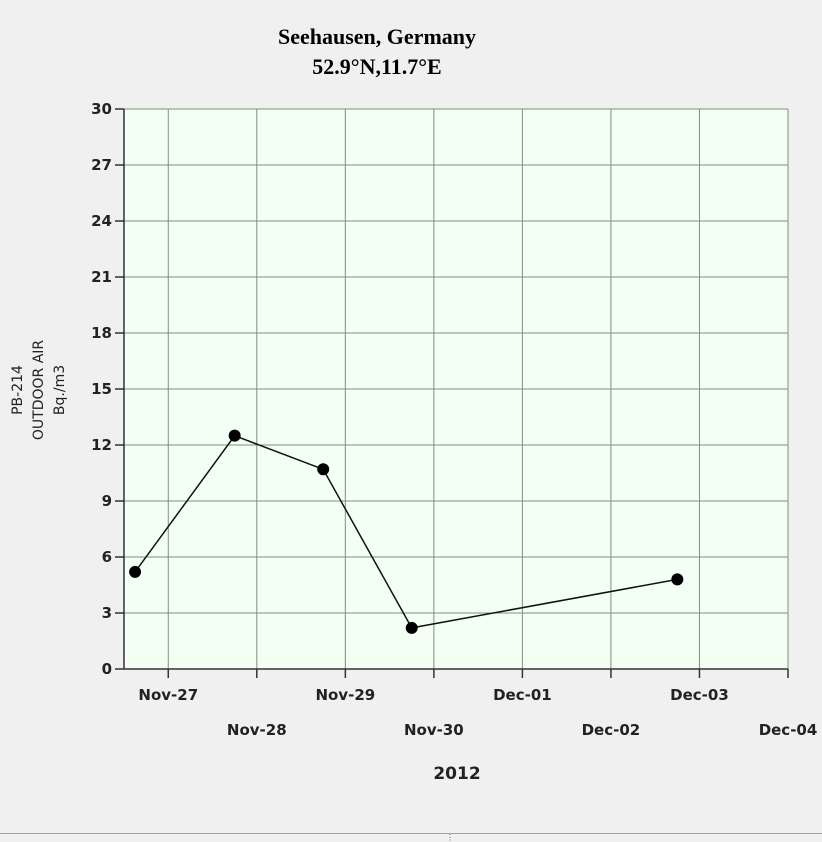 Image resolution: width=822 pixels, height=842 pixels. What do you see at coordinates (434, 730) in the screenshot?
I see `x-tick-label: Nov-30` at bounding box center [434, 730].